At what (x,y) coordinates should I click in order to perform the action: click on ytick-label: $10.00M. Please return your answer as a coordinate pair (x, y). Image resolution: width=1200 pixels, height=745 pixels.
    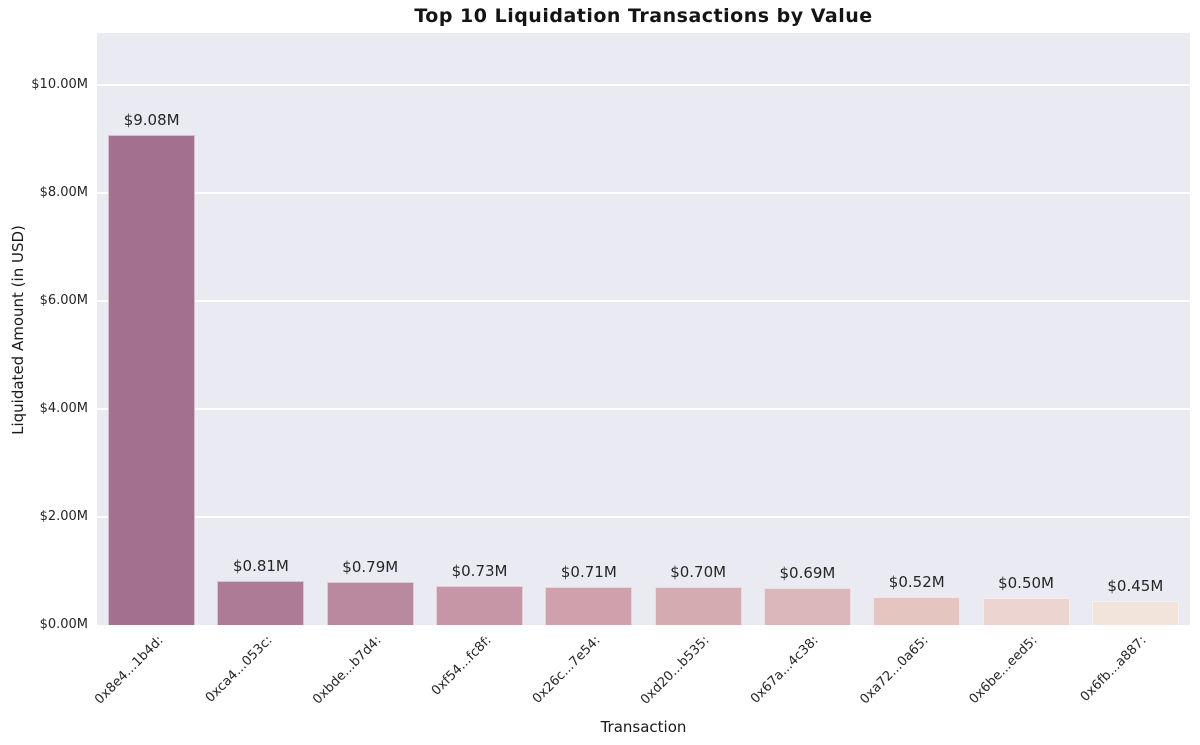
    Looking at the image, I should click on (59, 84).